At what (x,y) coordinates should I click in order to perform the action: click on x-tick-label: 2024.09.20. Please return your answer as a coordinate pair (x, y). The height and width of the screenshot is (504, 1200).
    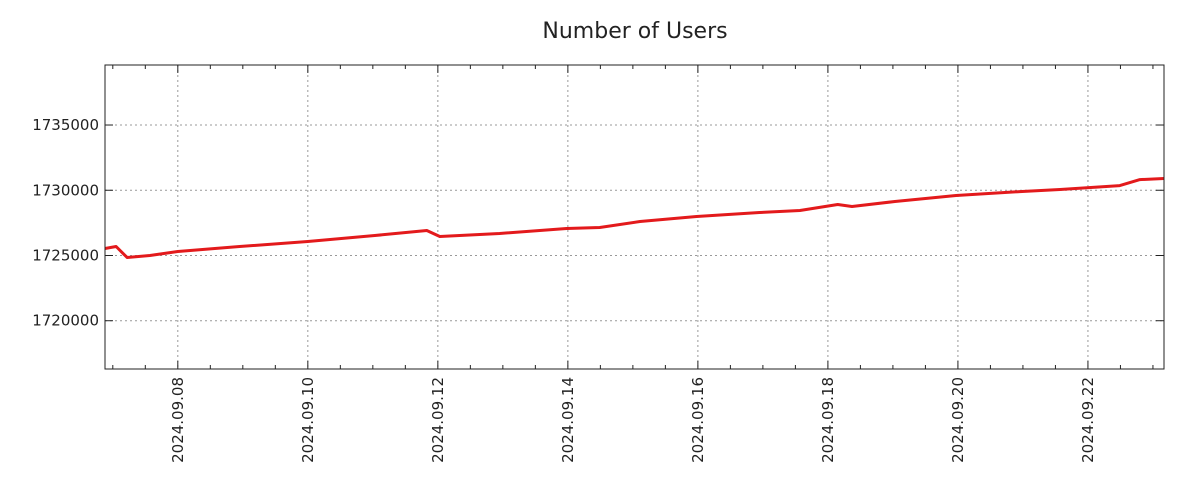
    Looking at the image, I should click on (958, 420).